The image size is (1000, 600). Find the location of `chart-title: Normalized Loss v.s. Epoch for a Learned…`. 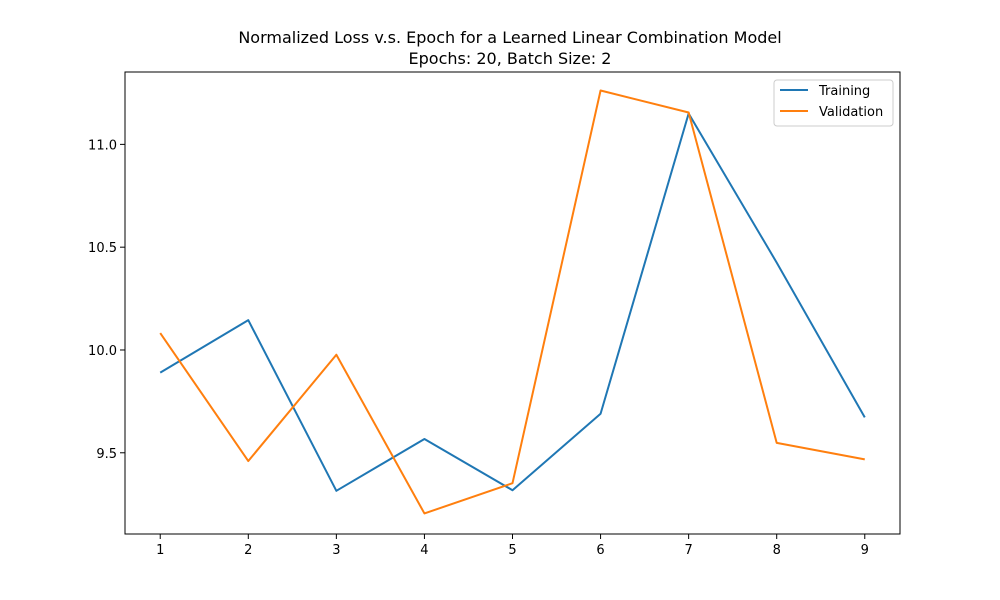

chart-title: Normalized Loss v.s. Epoch for a Learned… is located at coordinates (509, 37).